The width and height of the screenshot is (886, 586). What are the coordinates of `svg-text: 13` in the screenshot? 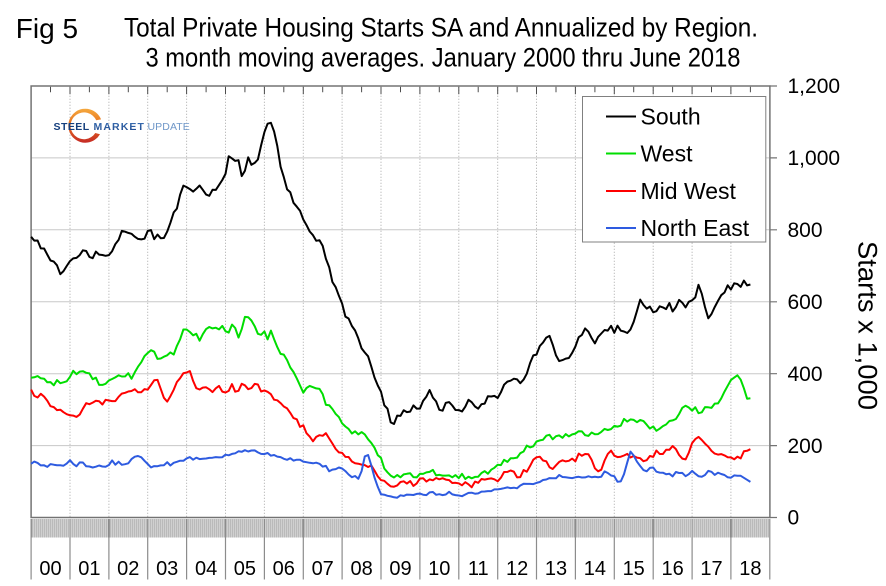 It's located at (556, 569).